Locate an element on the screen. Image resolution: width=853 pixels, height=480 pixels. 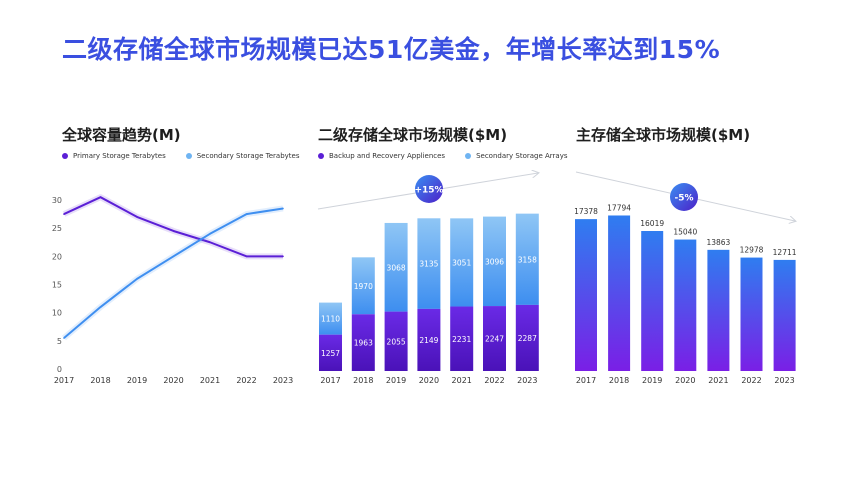
legend-item-backup: Backup and Recovery Appliences is located at coordinates (381, 156).